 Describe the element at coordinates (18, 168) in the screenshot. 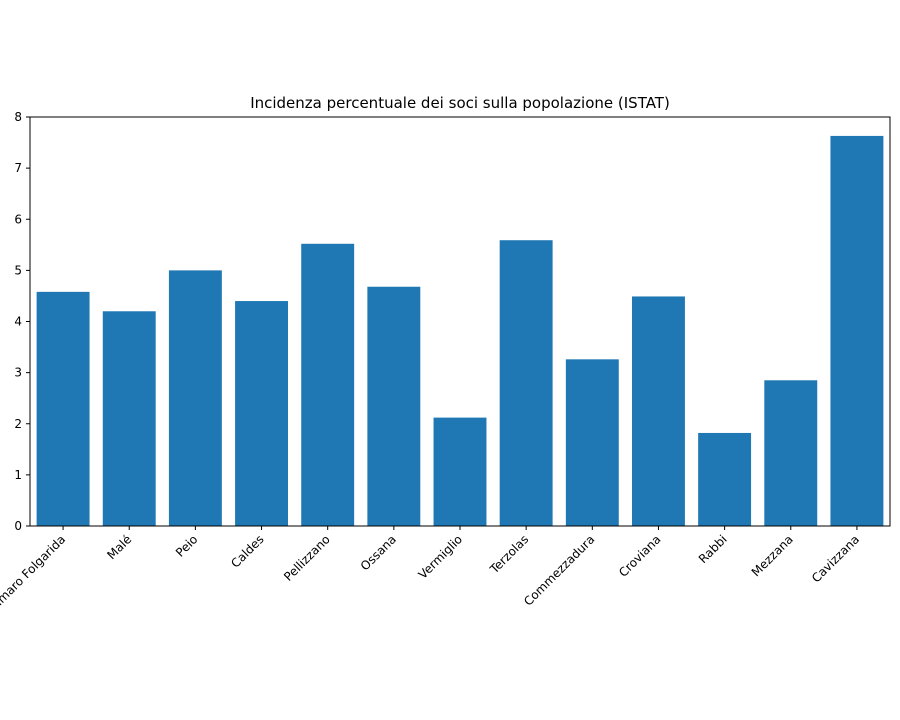

I see `y-tick-label-7: 7` at that location.